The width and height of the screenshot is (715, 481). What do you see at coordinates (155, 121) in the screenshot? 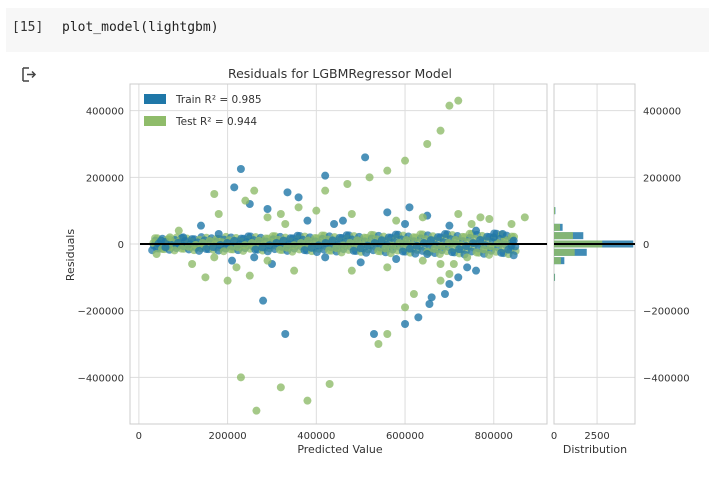
I see `legend-swatch-test` at bounding box center [155, 121].